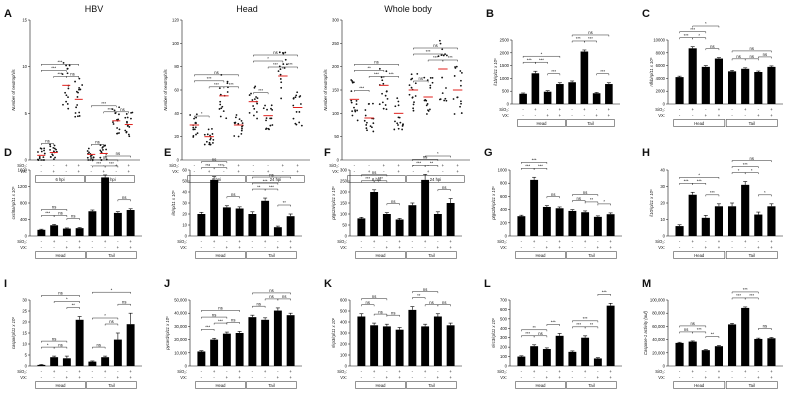 This screenshot has height=404, width=802. Describe the element at coordinates (8, 153) in the screenshot. I see `panel-letter: D` at that location.